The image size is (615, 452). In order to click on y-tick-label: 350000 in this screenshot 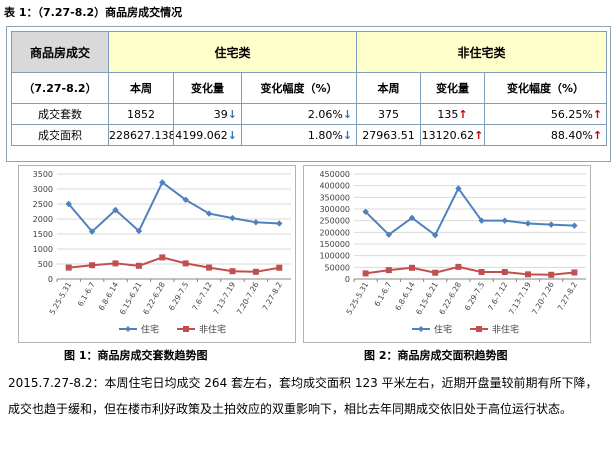, I will do `click(334, 197)`.